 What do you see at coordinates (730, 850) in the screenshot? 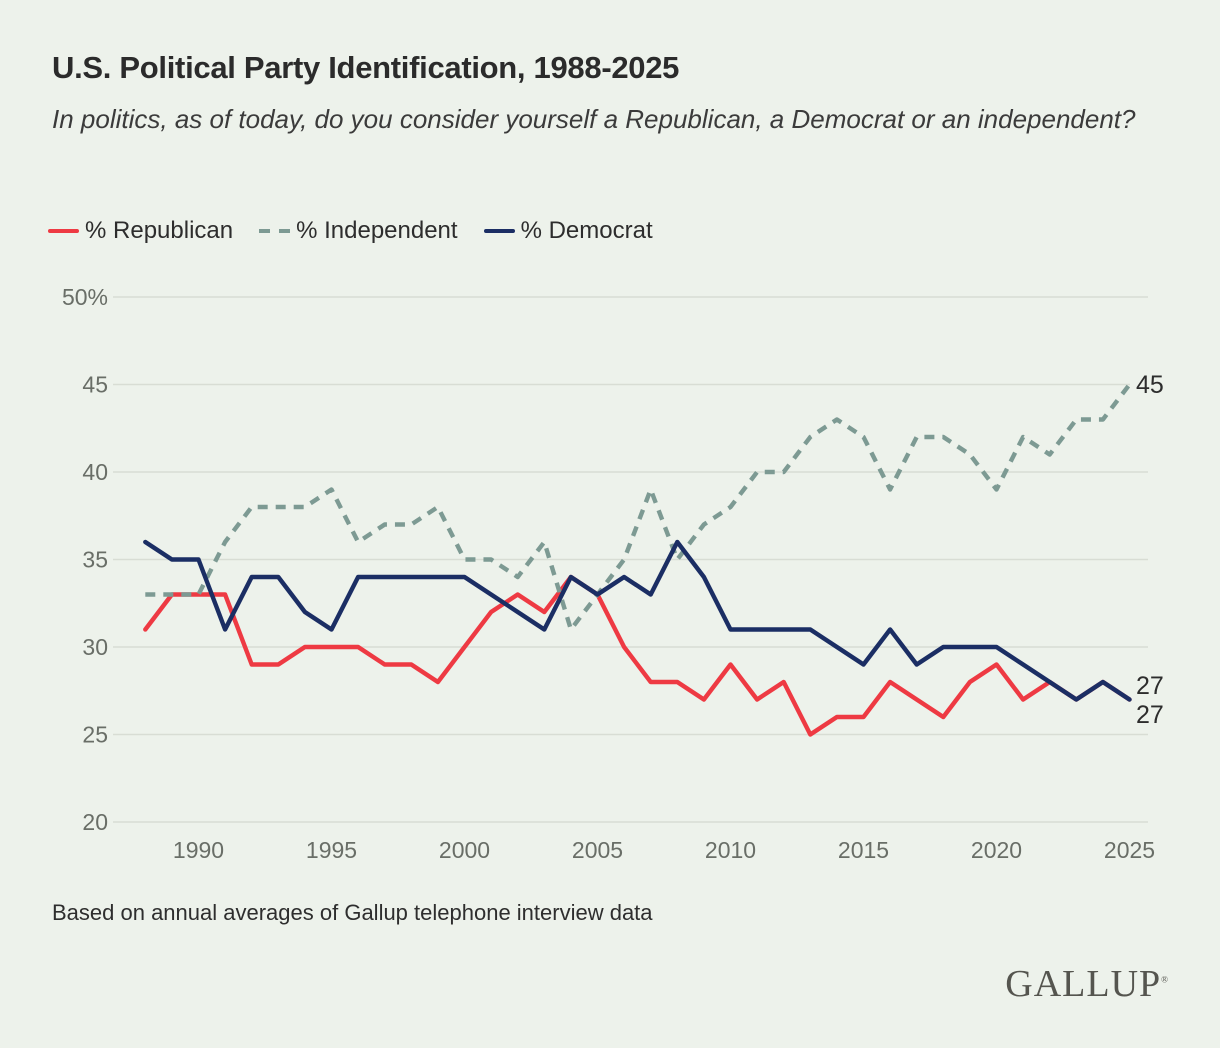
I see `x-tick-label-2010: 2010` at bounding box center [730, 850].